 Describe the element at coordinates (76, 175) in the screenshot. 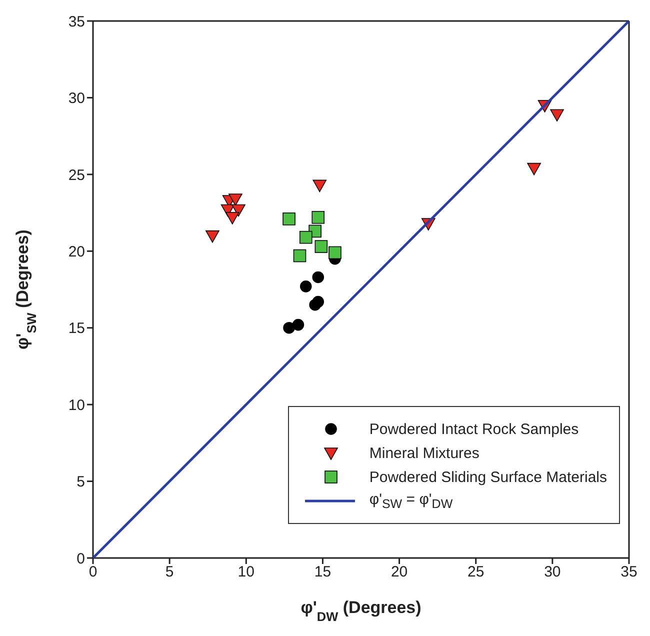

I see `y-tick-label: 25` at that location.